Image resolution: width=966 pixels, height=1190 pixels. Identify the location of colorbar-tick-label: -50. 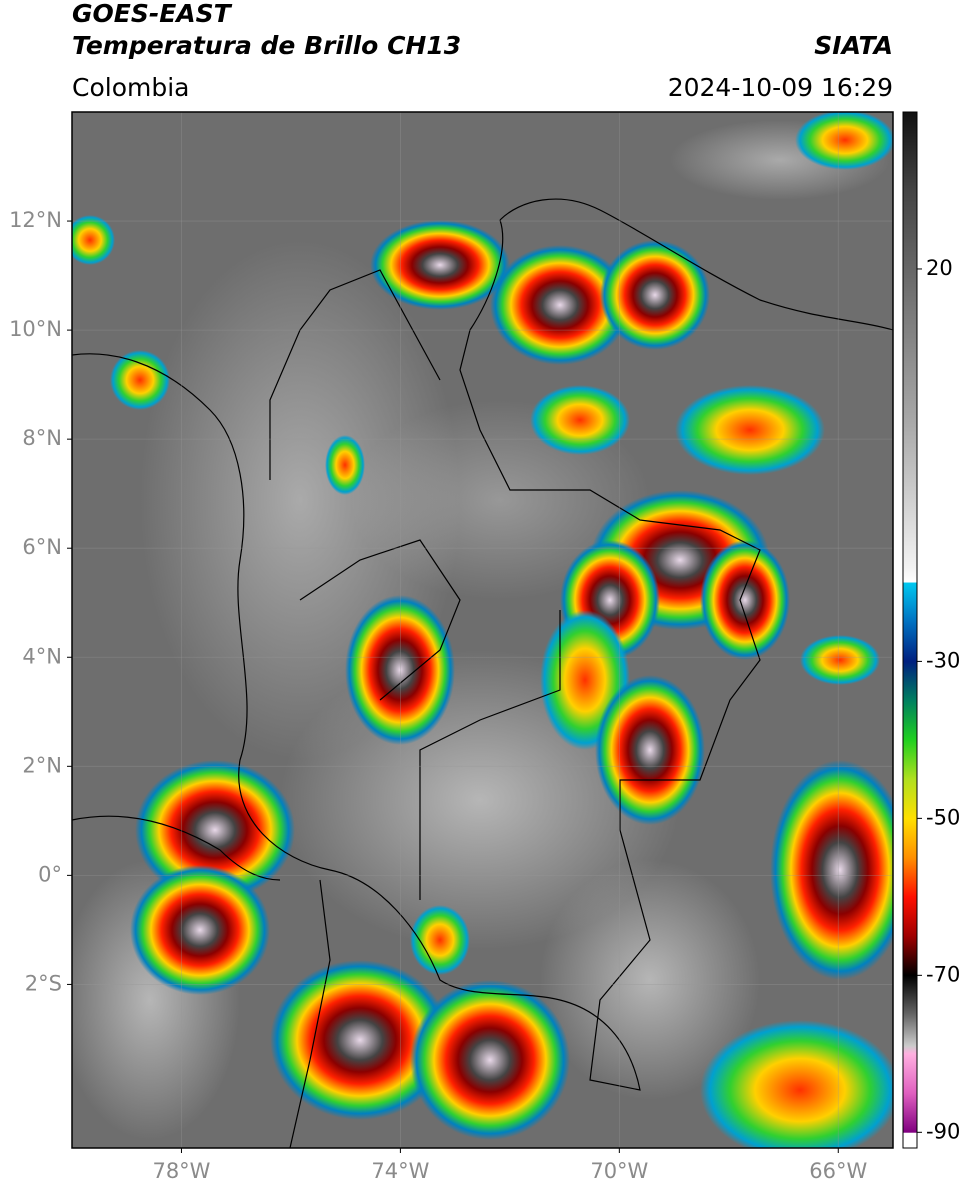
(943, 817).